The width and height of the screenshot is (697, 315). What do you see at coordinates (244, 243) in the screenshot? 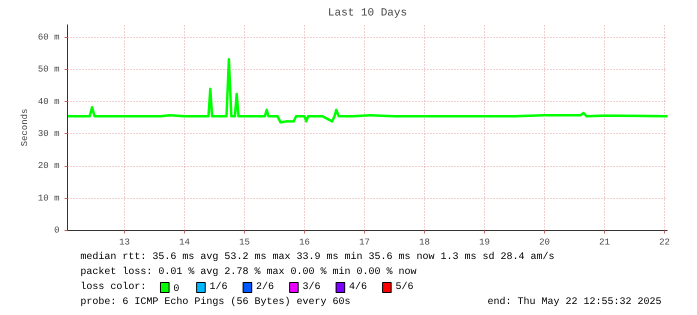
I see `x-tick-label: 15` at bounding box center [244, 243].